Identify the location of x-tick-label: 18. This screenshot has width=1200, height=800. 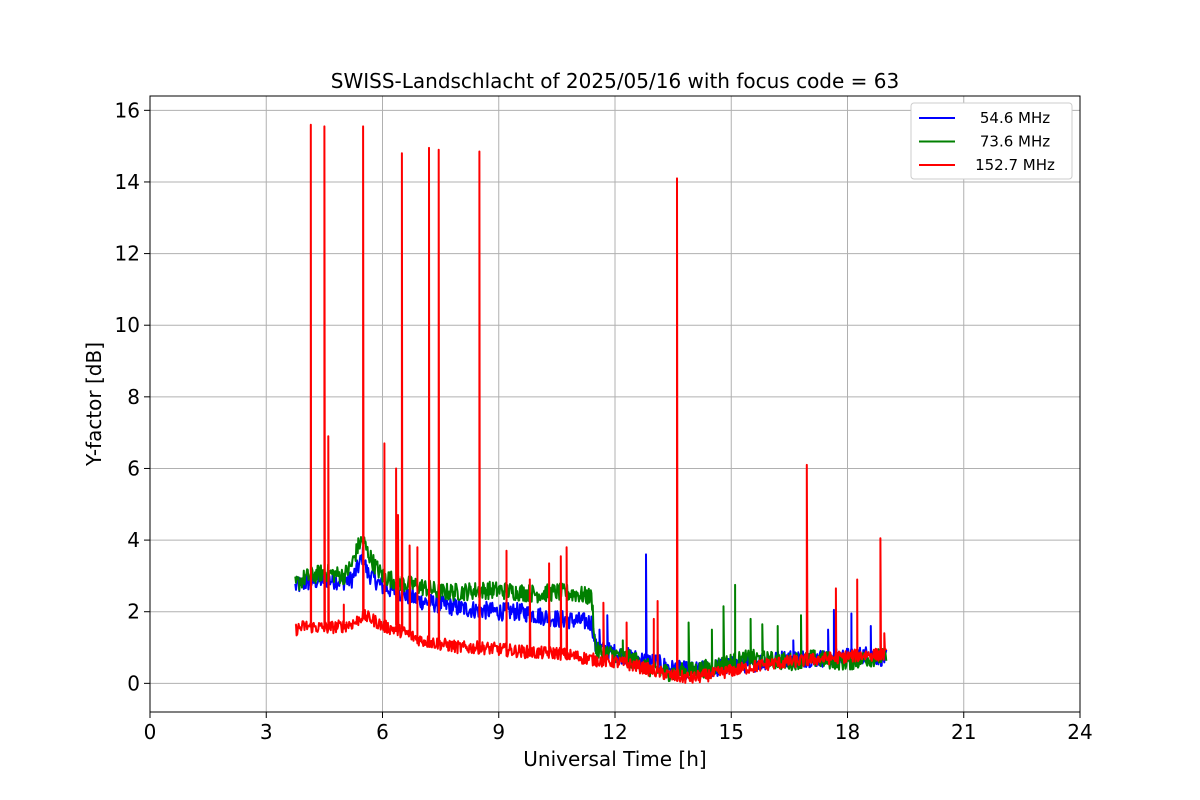
(847, 732).